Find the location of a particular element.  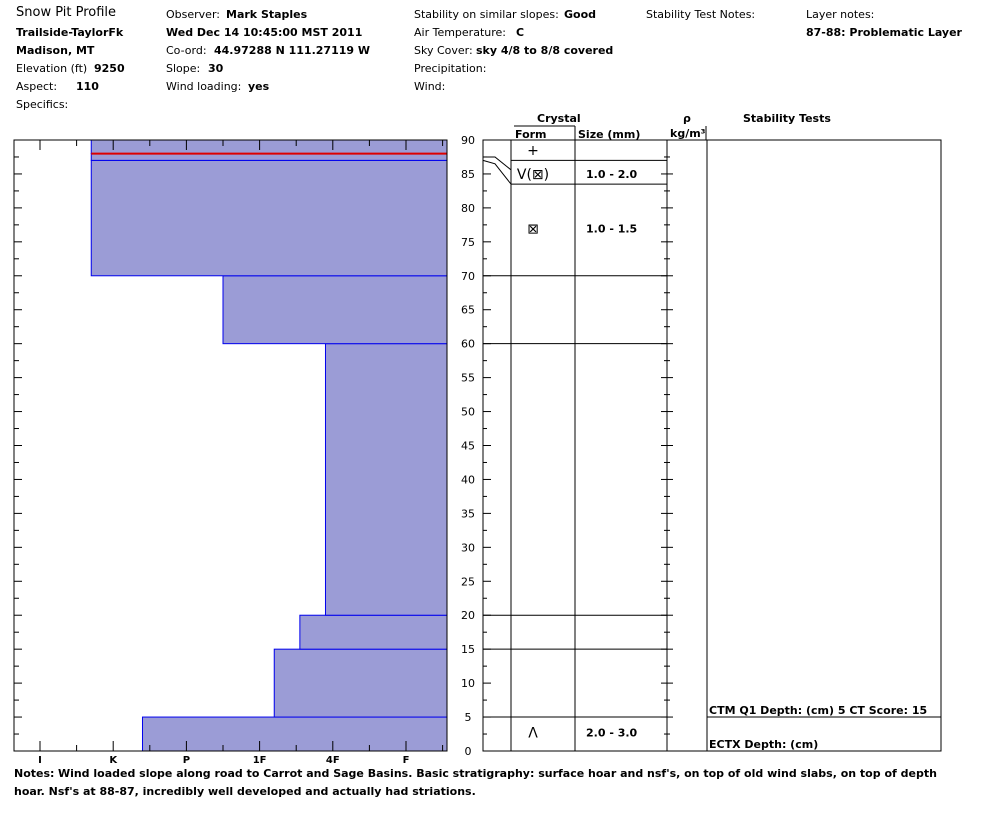

depth-label: 90 is located at coordinates (468, 140).